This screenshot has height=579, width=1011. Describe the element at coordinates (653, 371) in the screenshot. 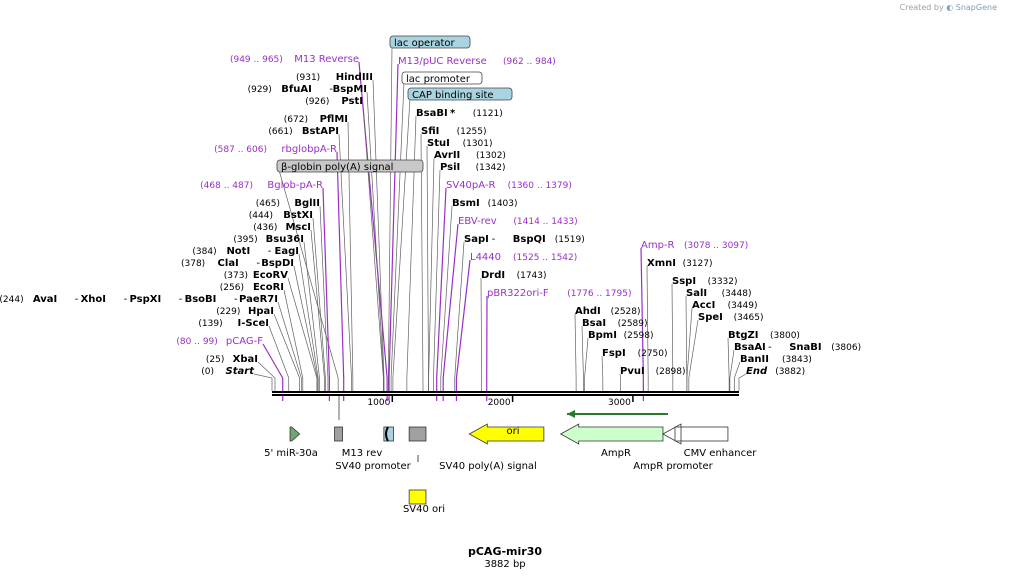

I see `enzyme-label: PvuI (2898)` at that location.